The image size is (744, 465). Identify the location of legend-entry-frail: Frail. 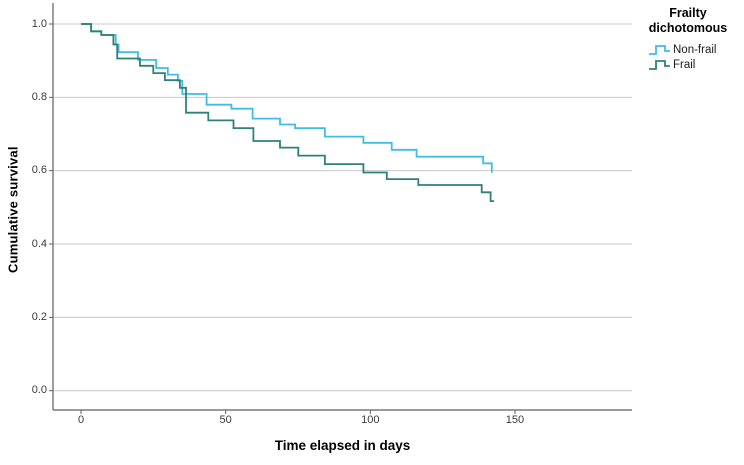
(696, 64).